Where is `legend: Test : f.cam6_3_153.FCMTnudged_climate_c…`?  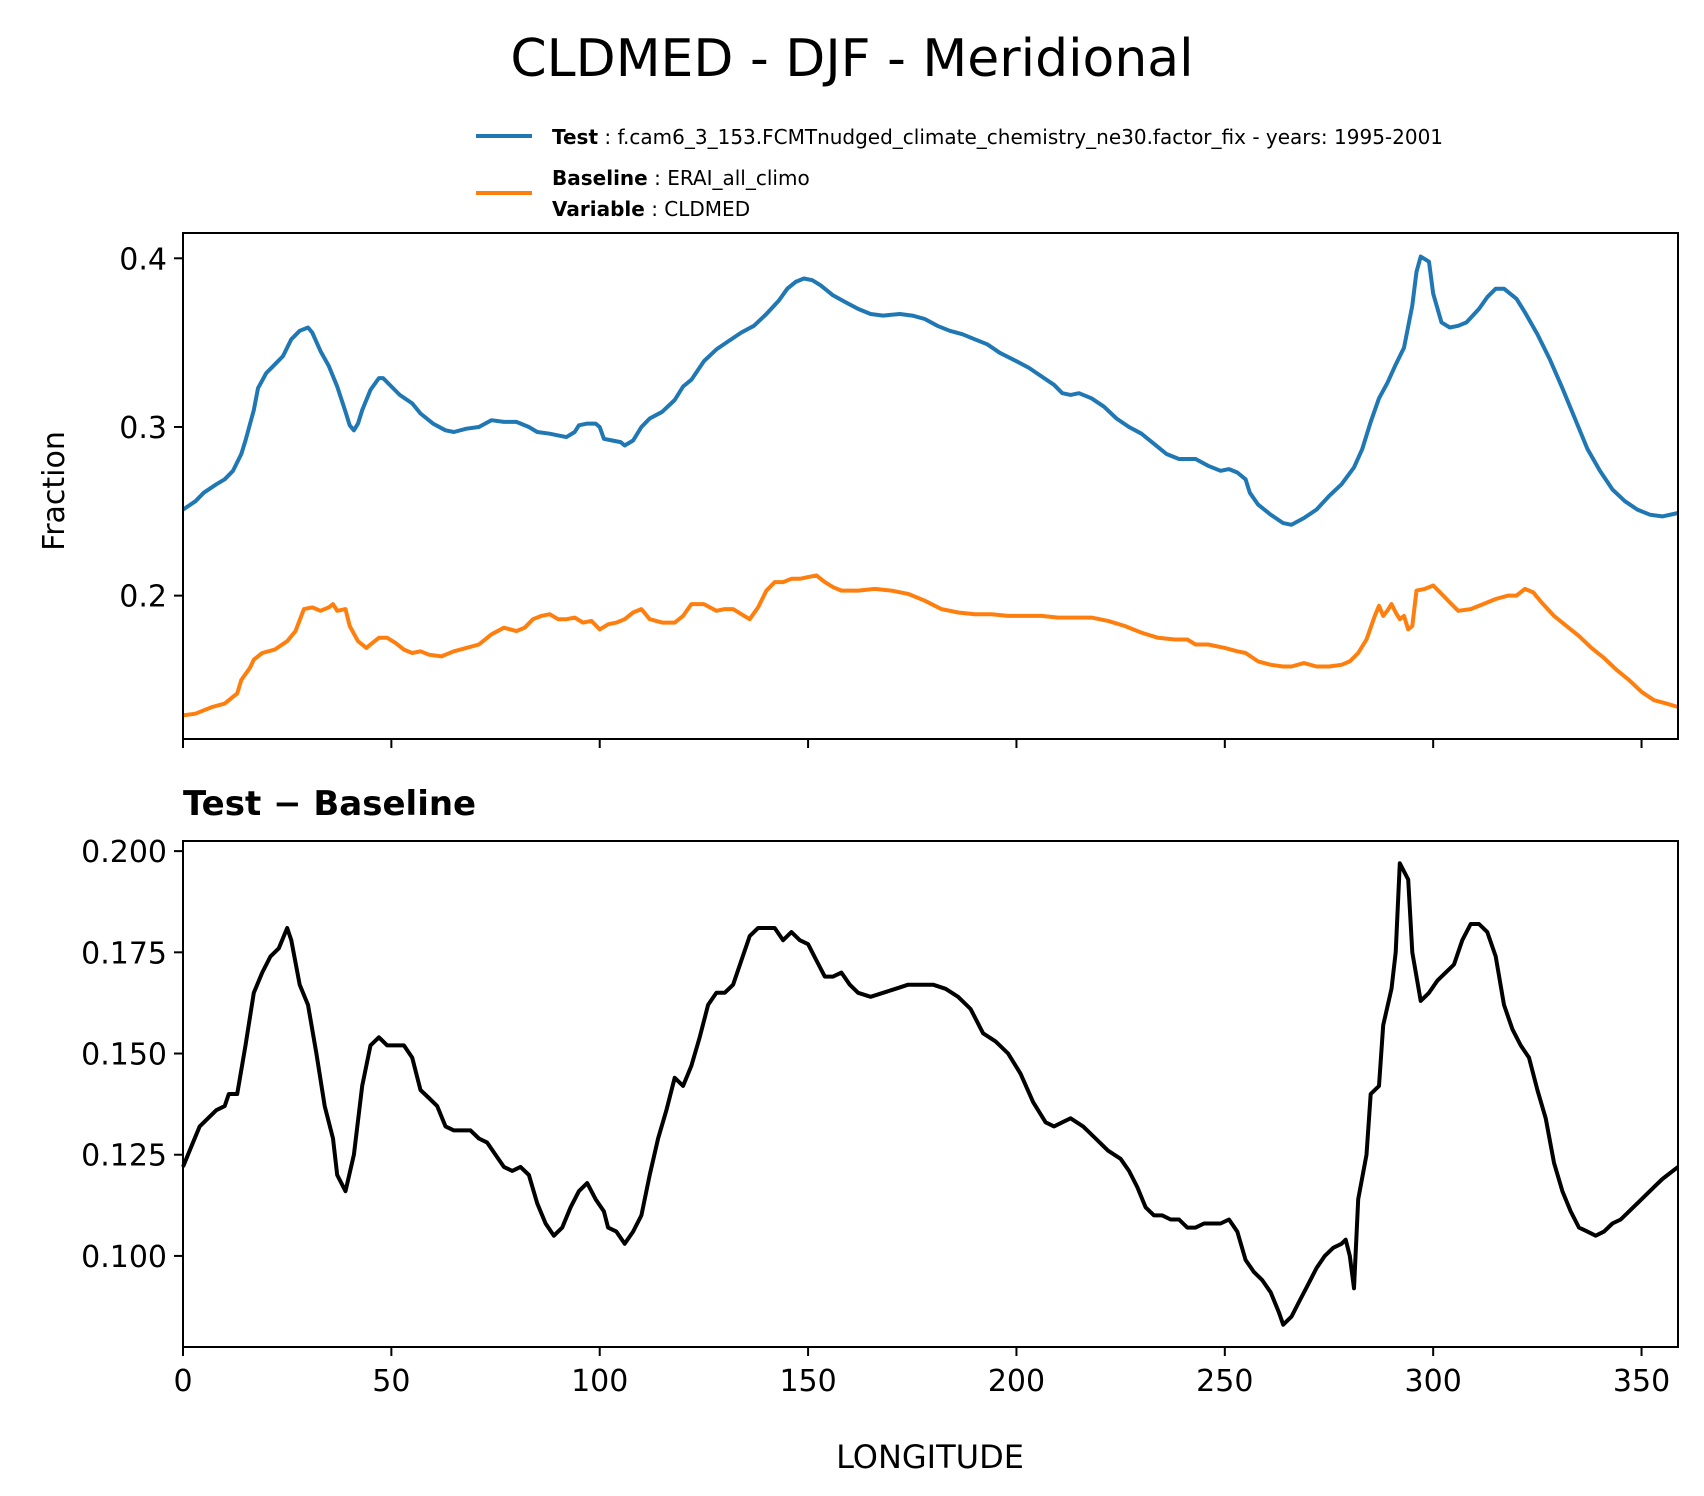
legend: Test : f.cam6_3_153.FCMTnudged_climate_c… is located at coordinates (959, 173).